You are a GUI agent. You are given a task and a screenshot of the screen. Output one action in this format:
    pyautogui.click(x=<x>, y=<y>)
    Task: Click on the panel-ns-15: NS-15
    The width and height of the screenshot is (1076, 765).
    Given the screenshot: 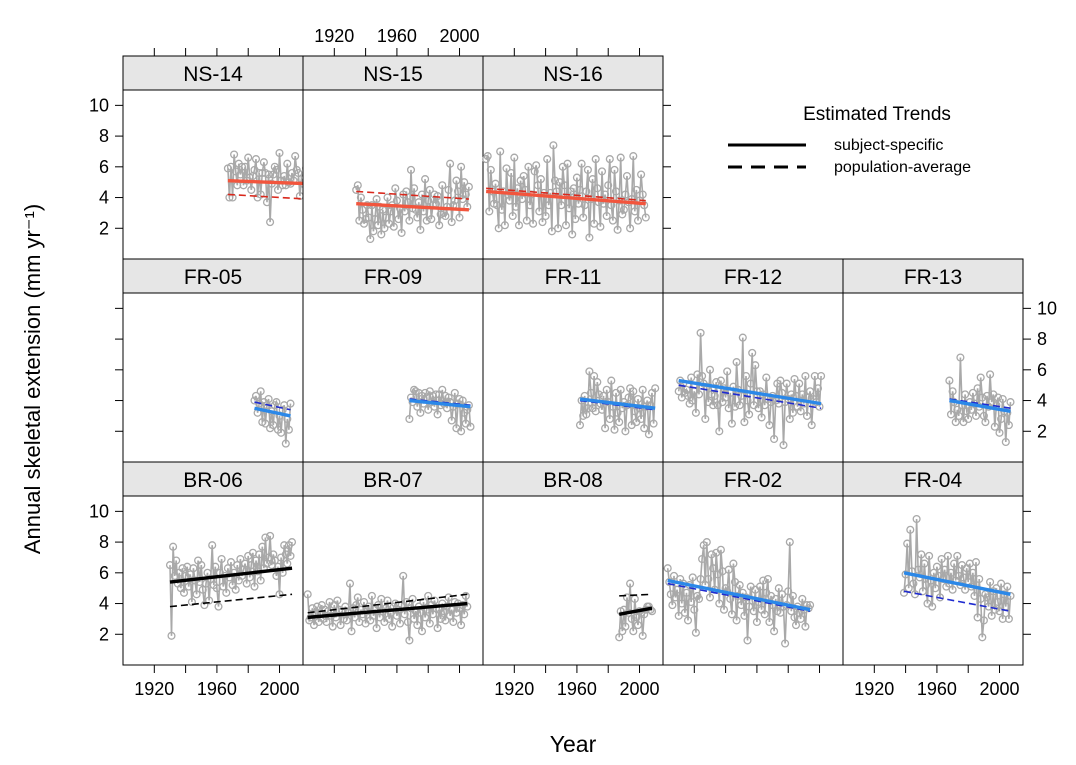 What is the action you would take?
    pyautogui.click(x=393, y=157)
    